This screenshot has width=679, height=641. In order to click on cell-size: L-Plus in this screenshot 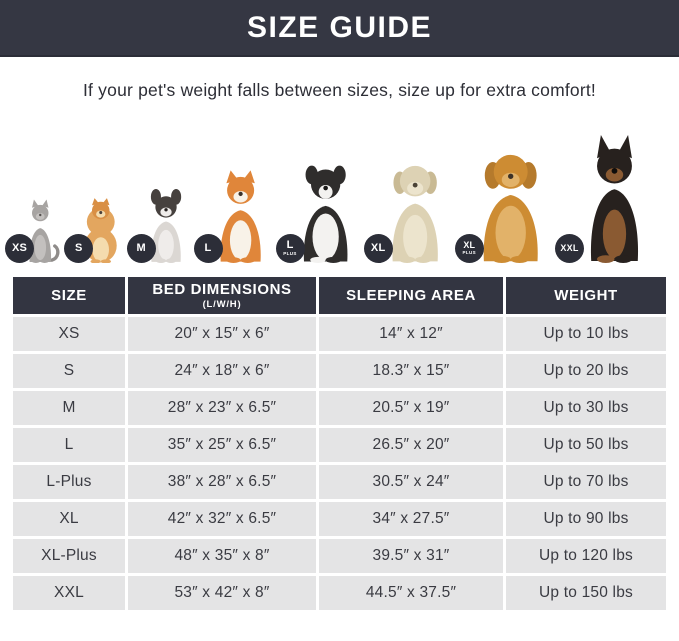, I will do `click(69, 482)`.